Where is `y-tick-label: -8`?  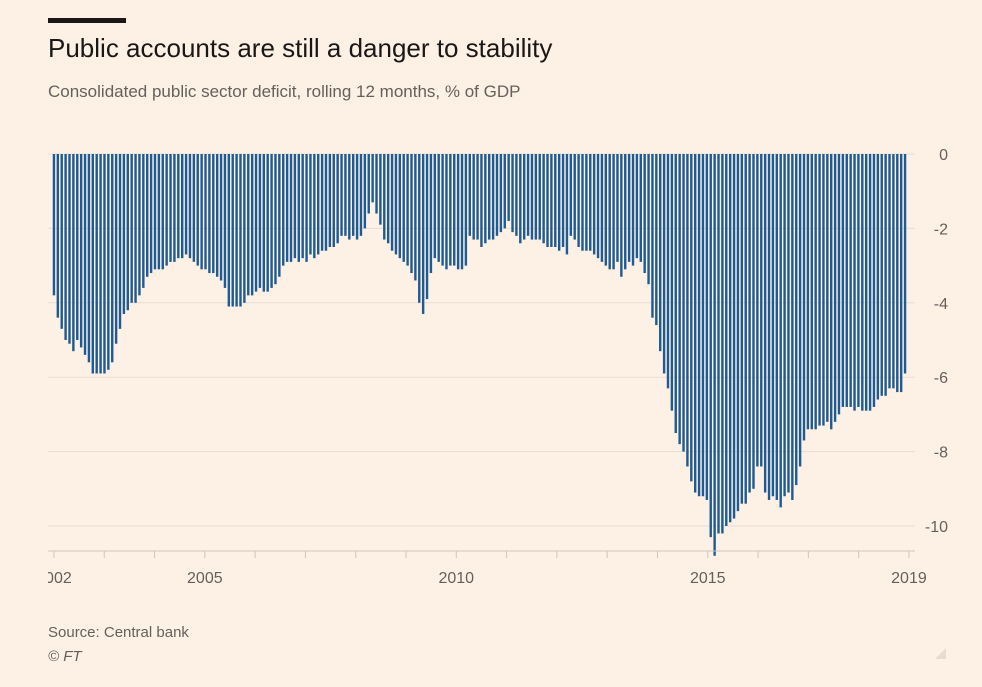
y-tick-label: -8 is located at coordinates (941, 453).